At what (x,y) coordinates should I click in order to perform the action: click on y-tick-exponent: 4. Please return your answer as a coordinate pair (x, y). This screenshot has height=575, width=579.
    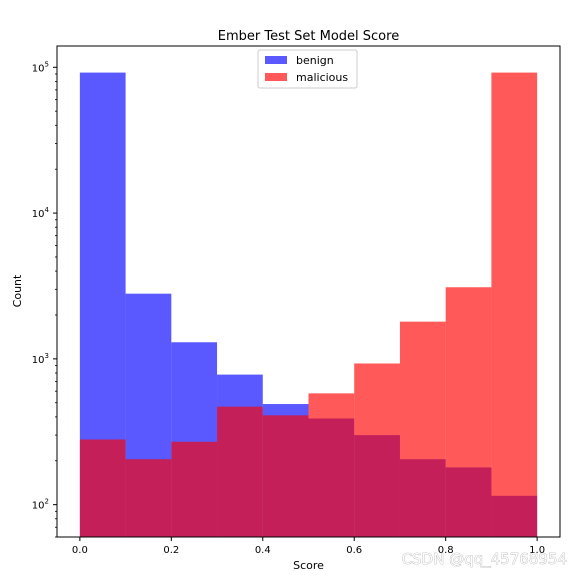
    Looking at the image, I should click on (47, 210).